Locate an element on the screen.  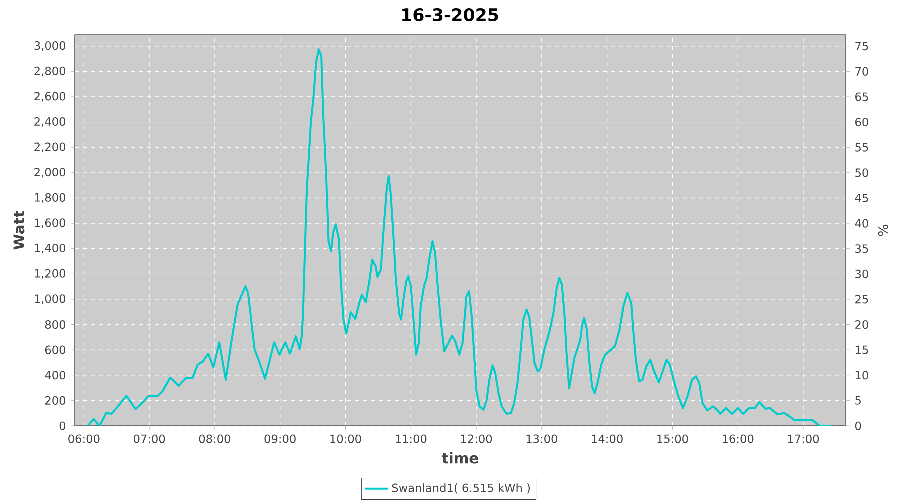
y-tick-label: 2,000 is located at coordinates (50, 173).